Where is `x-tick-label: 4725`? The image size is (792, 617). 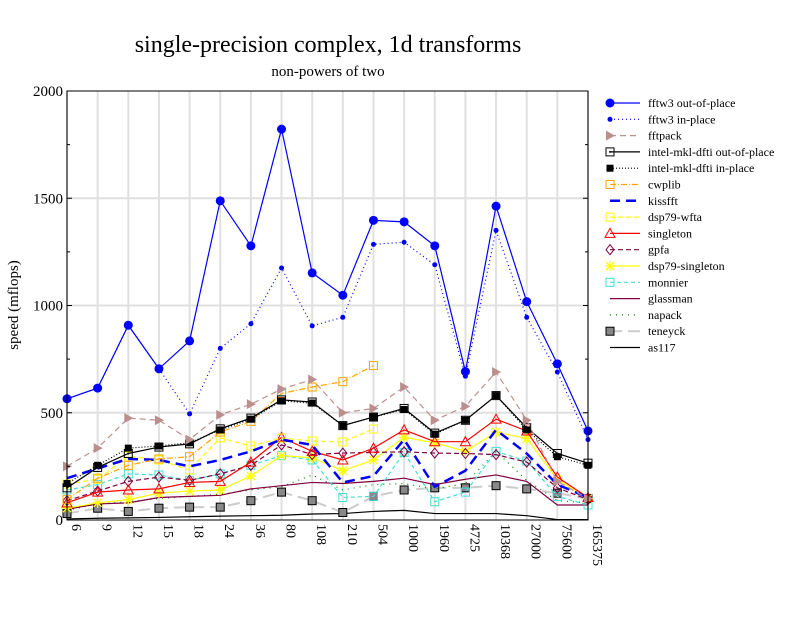 x-tick-label: 4725 is located at coordinates (473, 538).